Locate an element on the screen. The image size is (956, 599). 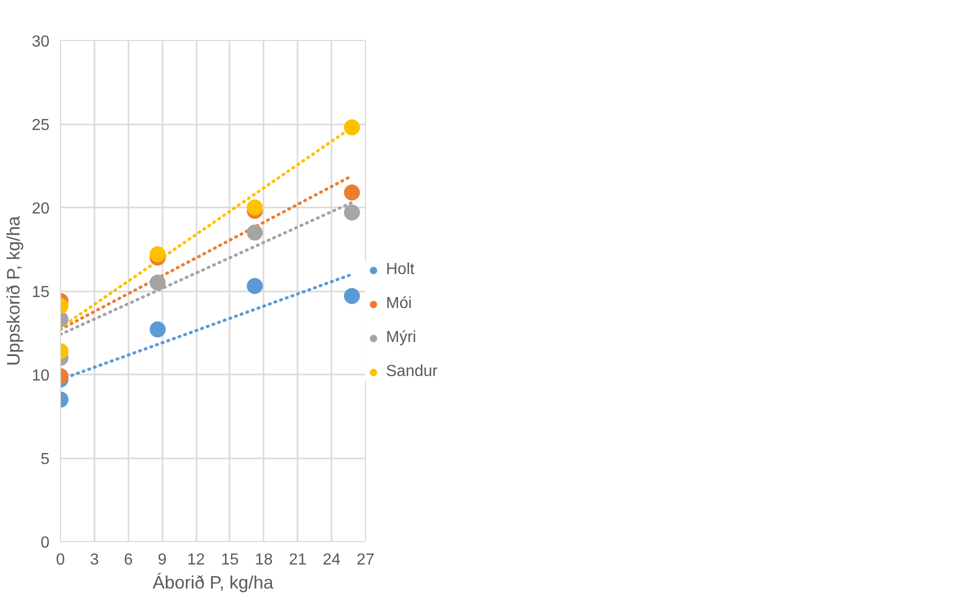
y-tick-label: 25 is located at coordinates (41, 125).